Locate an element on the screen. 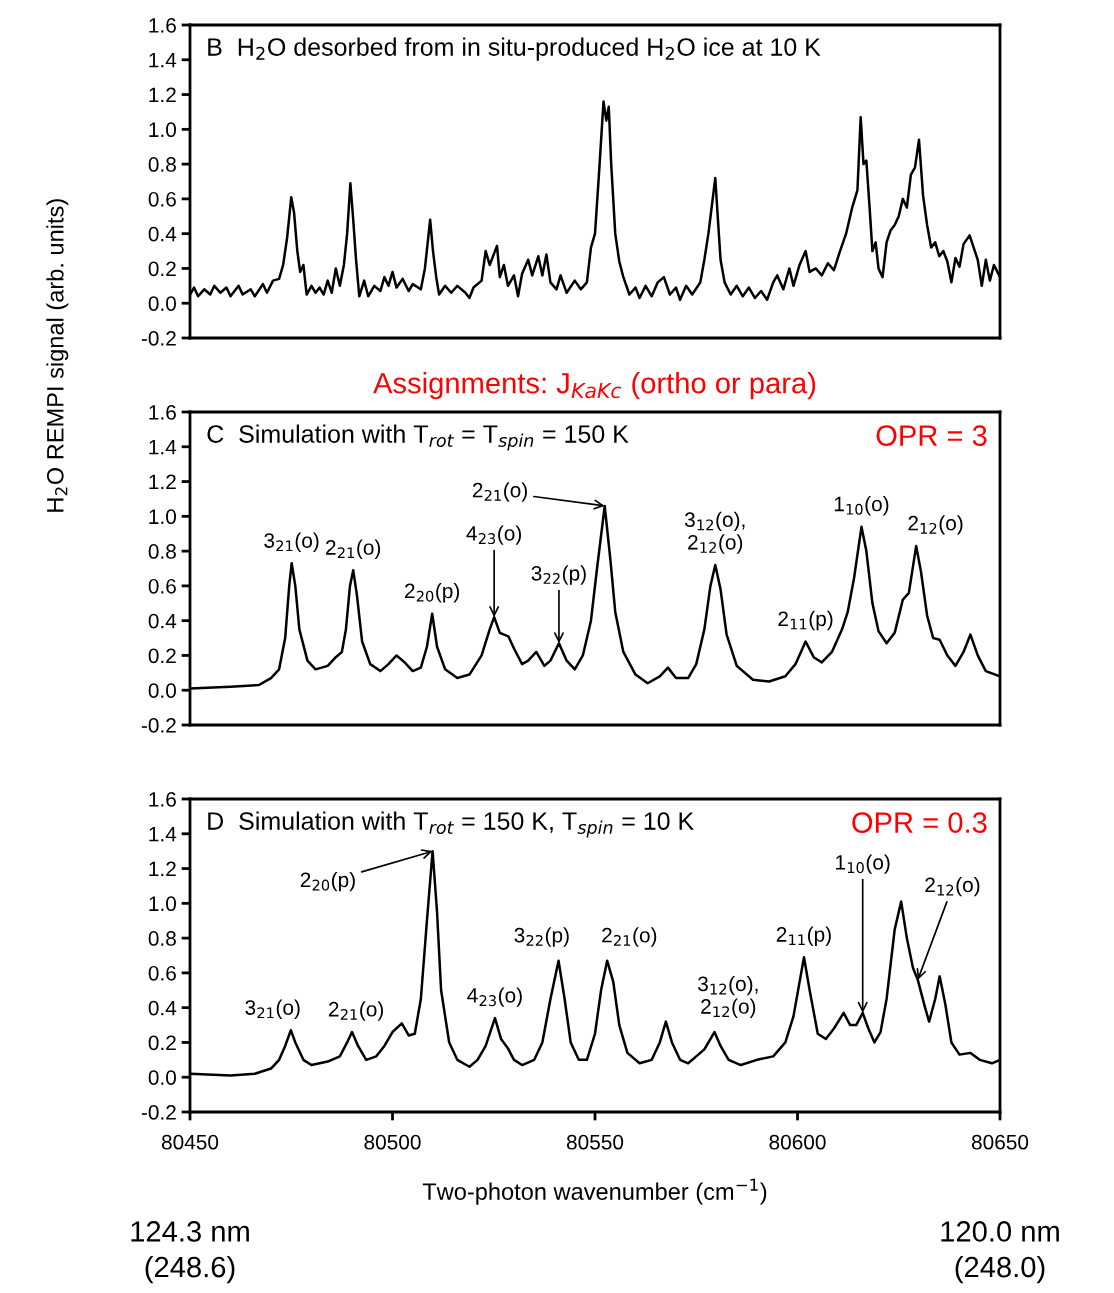 The width and height of the screenshot is (1114, 1293). text: D Simulation with T$_{rot}$ = 150 K, T$_{spin}$ = 10 K is located at coordinates (451, 824).